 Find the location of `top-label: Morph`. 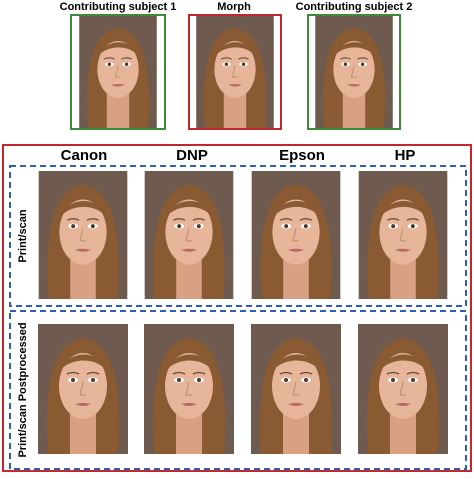

top-label: Morph is located at coordinates (234, 7).